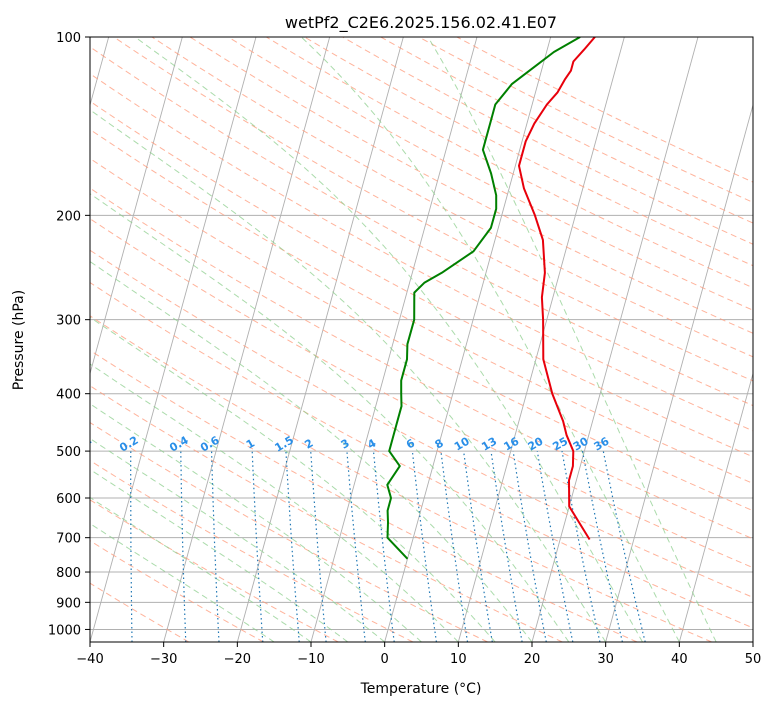 This screenshot has height=708, width=775. Describe the element at coordinates (163, 659) in the screenshot. I see `x-tick-label: −30` at that location.